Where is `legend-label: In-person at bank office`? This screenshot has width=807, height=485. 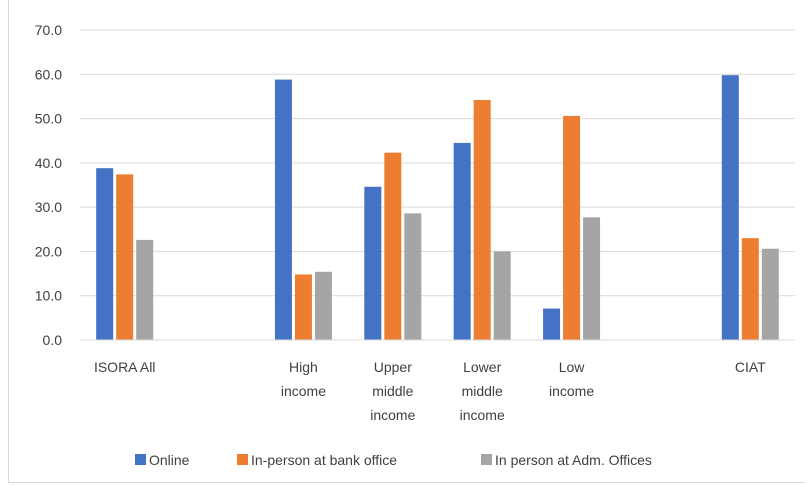
legend-label: In-person at bank office is located at coordinates (324, 460).